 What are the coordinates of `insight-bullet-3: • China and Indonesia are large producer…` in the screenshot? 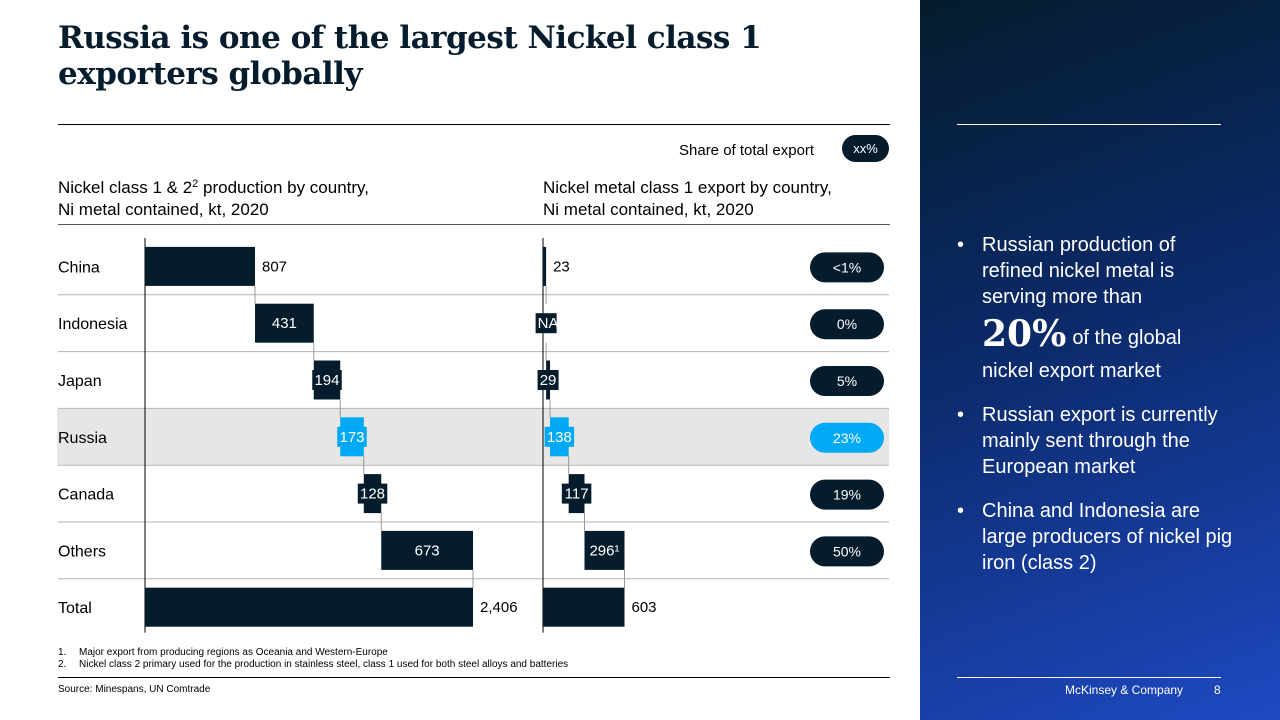 It's located at (1097, 537).